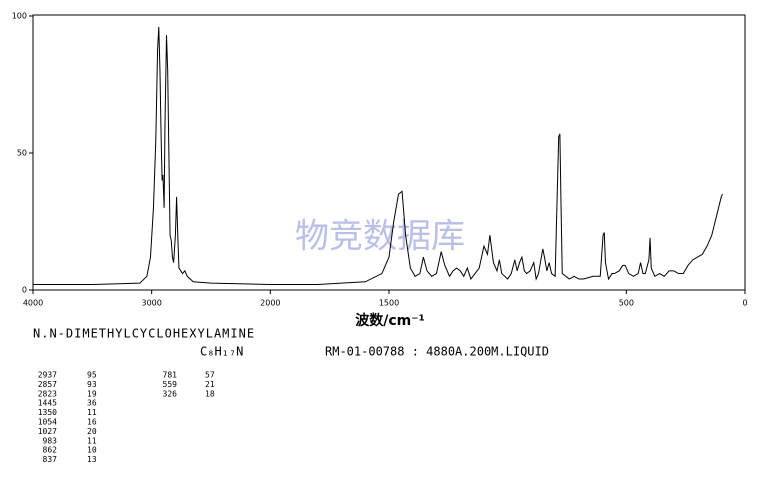 The image size is (761, 477). I want to click on watermark: 物竞数据库, so click(380, 237).